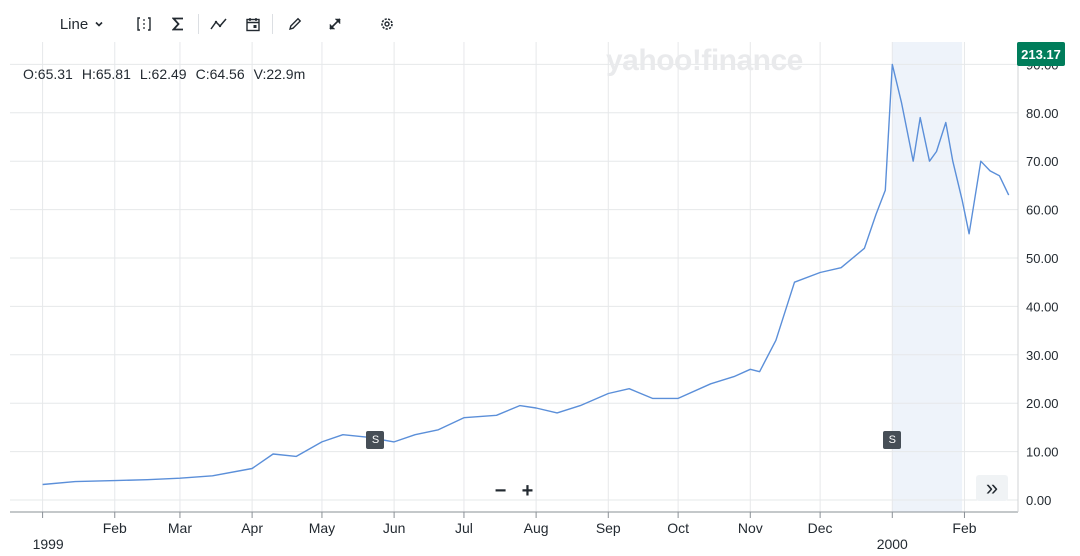  I want to click on x-tick-label: Nov, so click(750, 528).